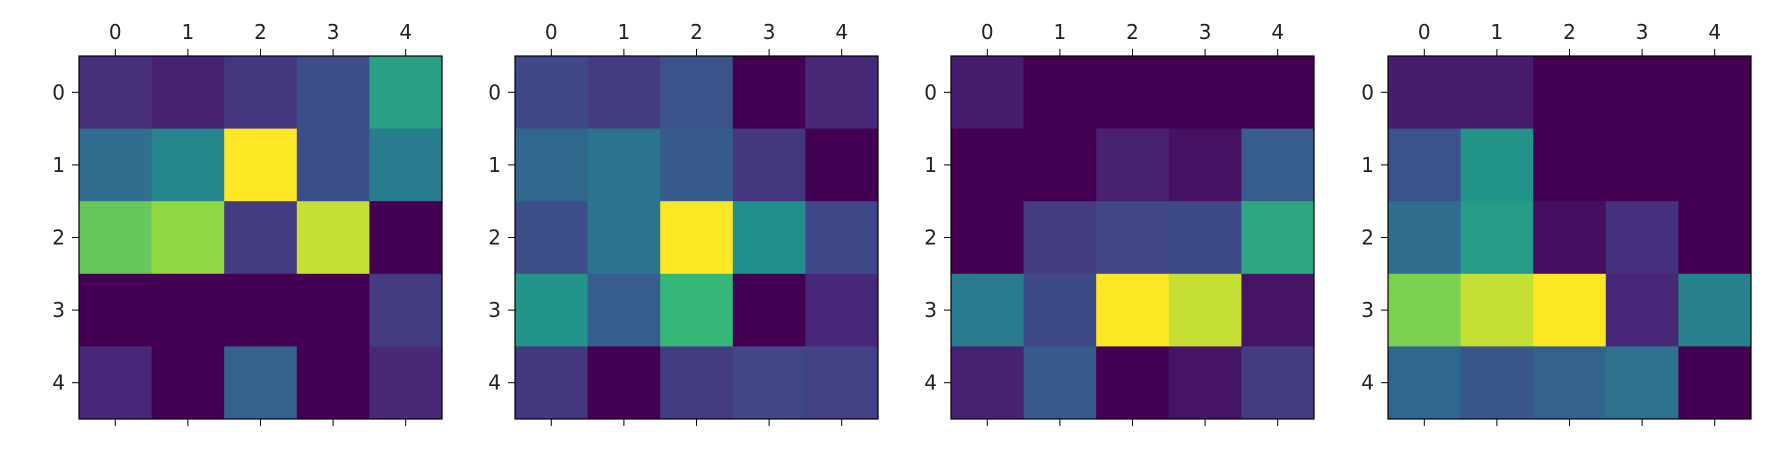  Describe the element at coordinates (333, 32) in the screenshot. I see `x-tick-label: 3` at that location.